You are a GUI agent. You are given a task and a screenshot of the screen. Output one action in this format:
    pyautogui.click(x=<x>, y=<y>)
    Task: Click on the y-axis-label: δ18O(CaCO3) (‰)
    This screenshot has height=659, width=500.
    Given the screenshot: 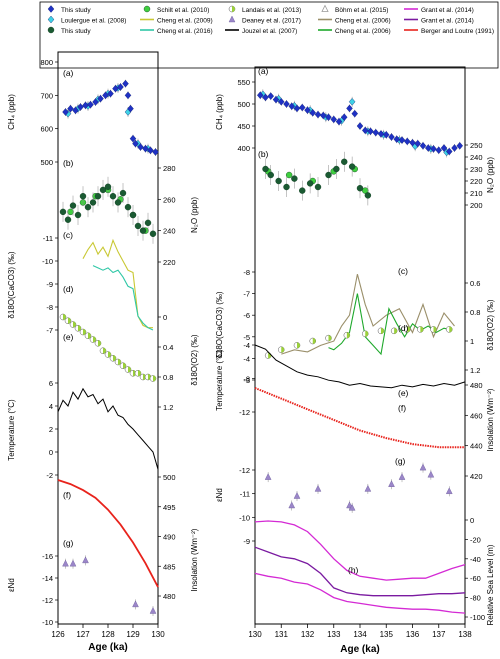 What is the action you would take?
    pyautogui.click(x=11, y=284)
    